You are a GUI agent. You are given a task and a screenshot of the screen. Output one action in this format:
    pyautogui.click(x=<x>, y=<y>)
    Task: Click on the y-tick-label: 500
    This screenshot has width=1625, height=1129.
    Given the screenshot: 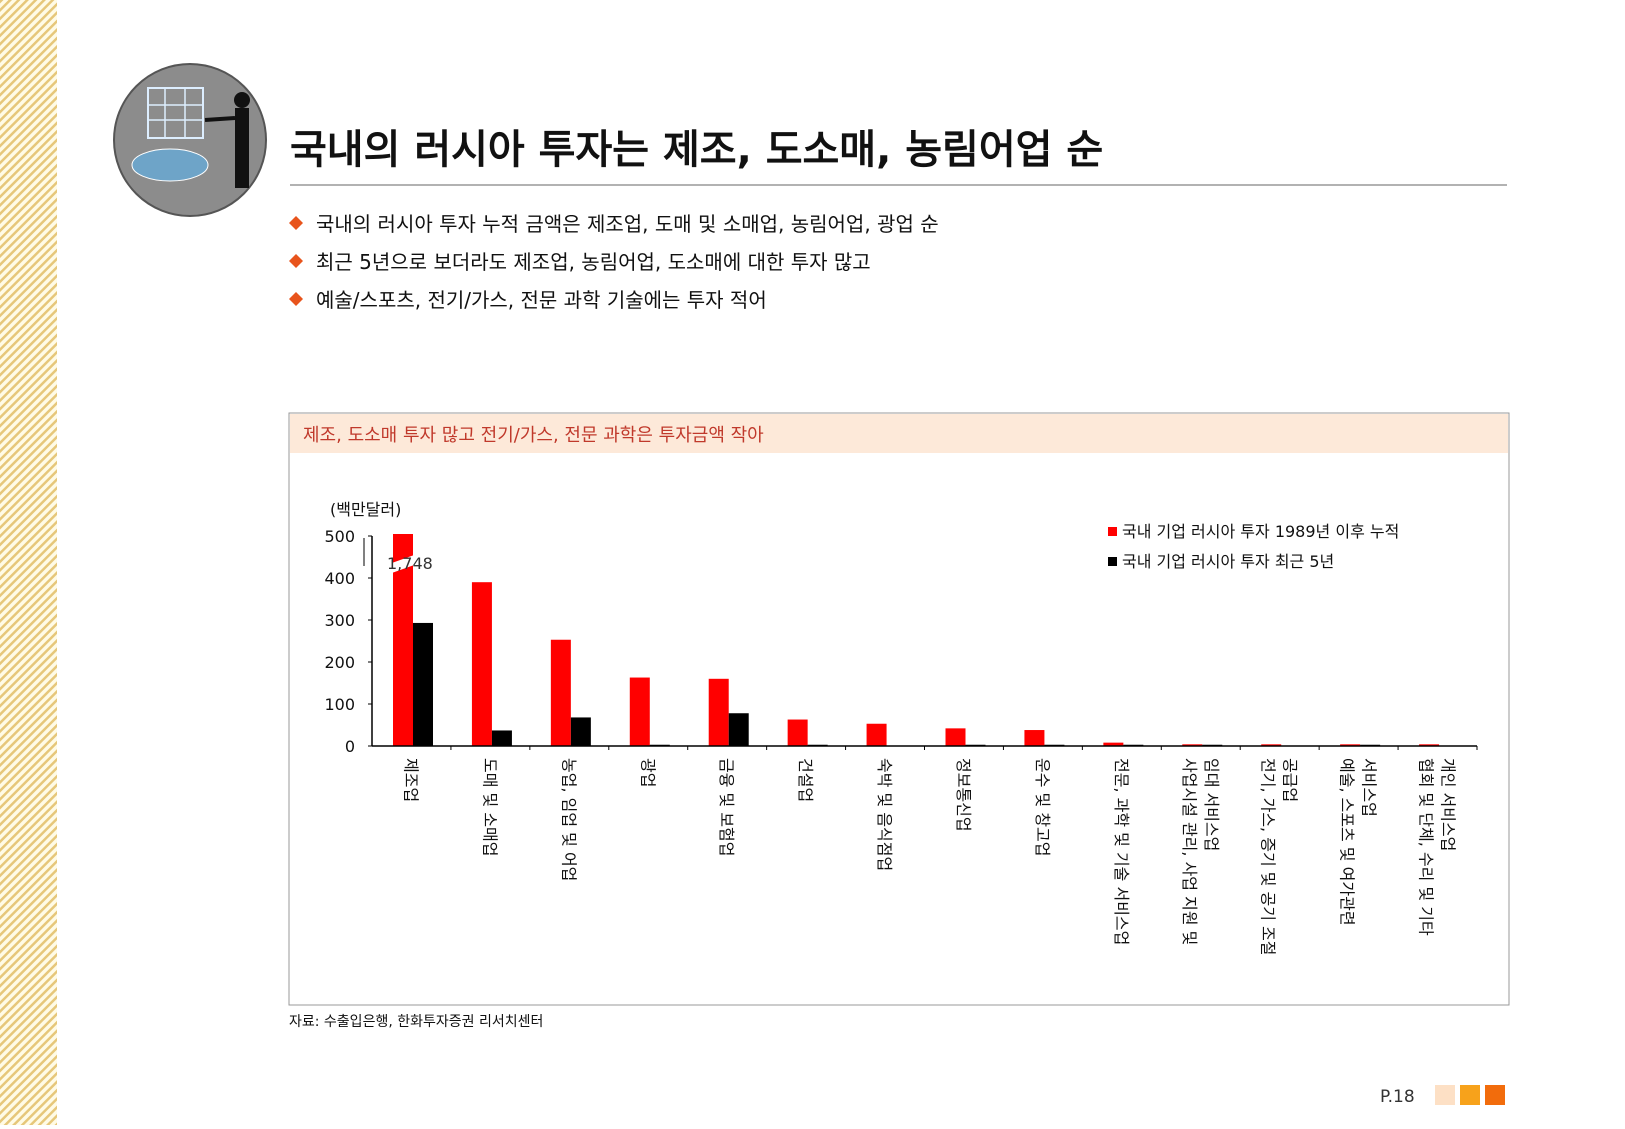 What is the action you would take?
    pyautogui.click(x=339, y=536)
    